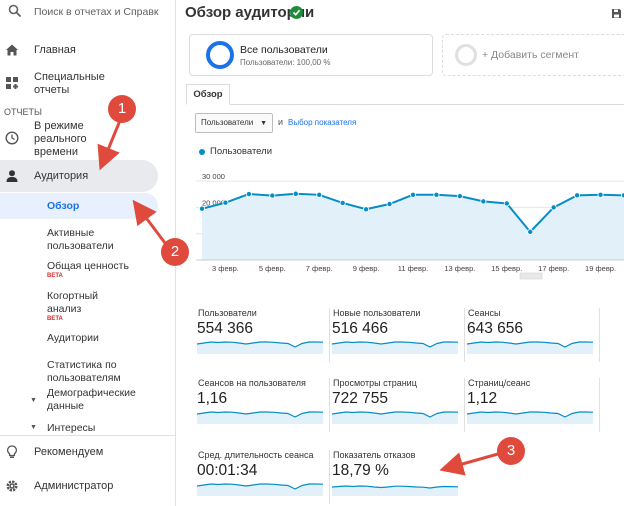  I want to click on sidebar-item-active-users: Активные пользователи, so click(80, 239).